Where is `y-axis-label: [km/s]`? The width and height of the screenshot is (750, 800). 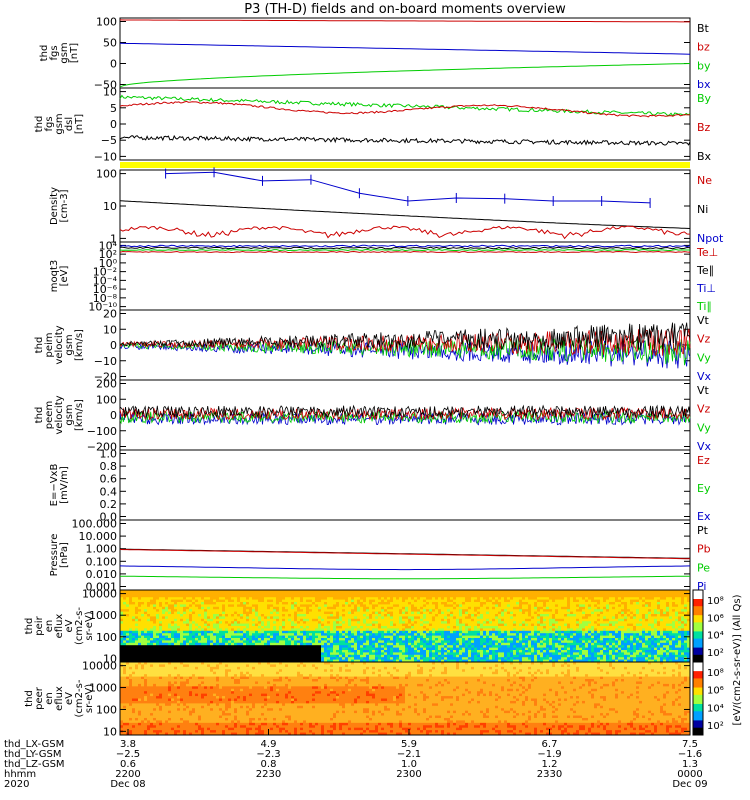 y-axis-label: [km/s] is located at coordinates (79, 415).